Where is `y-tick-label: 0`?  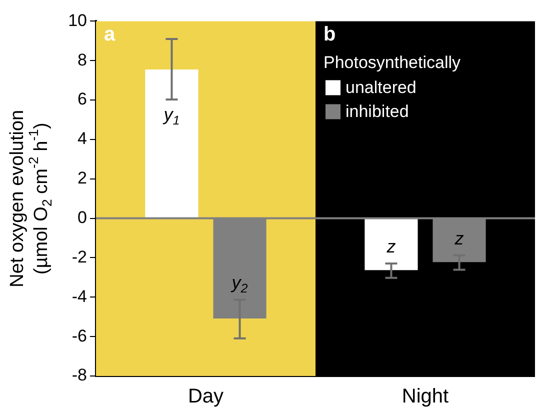 y-tick-label: 0 is located at coordinates (82, 217).